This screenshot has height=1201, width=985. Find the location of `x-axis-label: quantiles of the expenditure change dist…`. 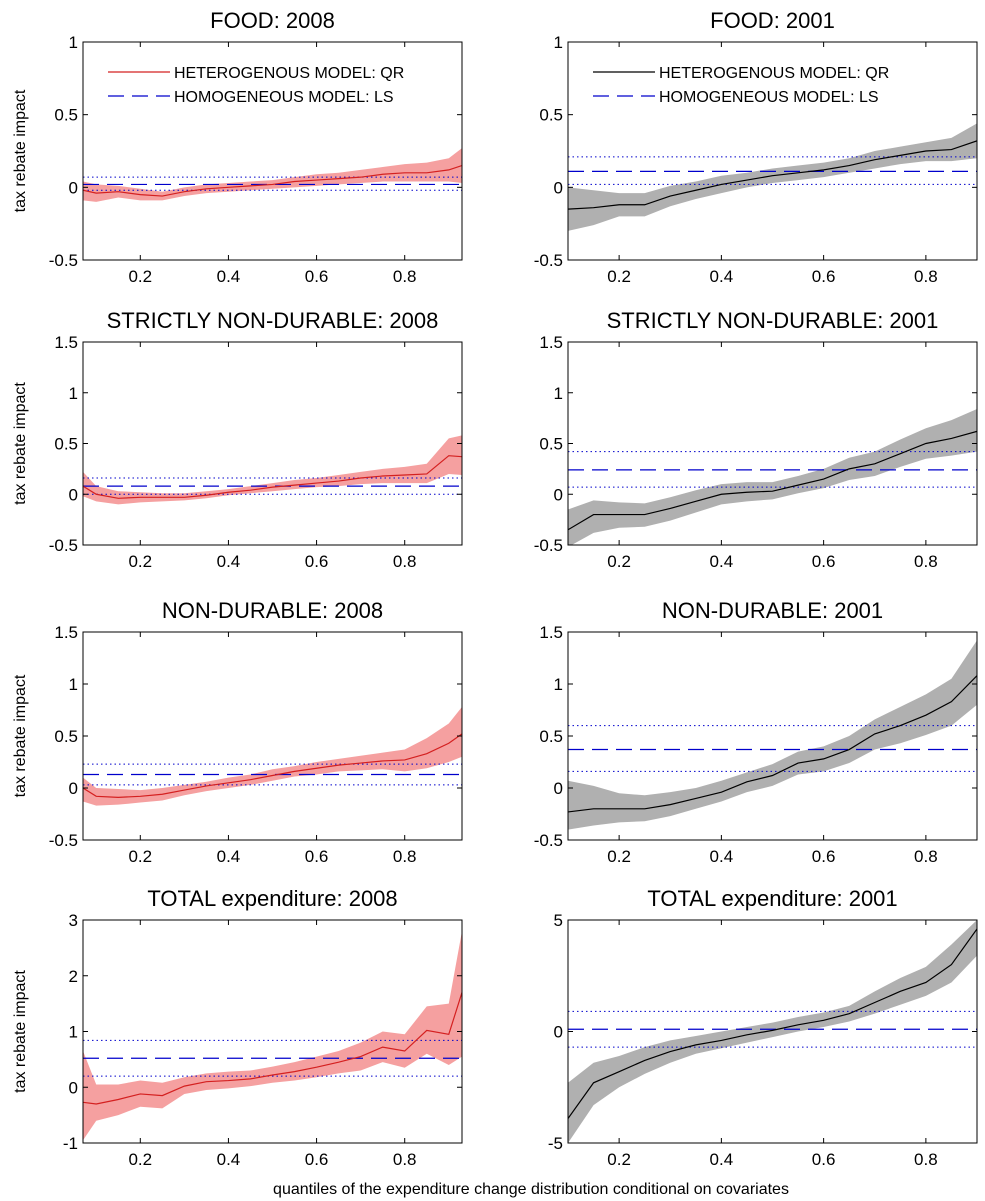

x-axis-label: quantiles of the expenditure change dist… is located at coordinates (531, 1189).